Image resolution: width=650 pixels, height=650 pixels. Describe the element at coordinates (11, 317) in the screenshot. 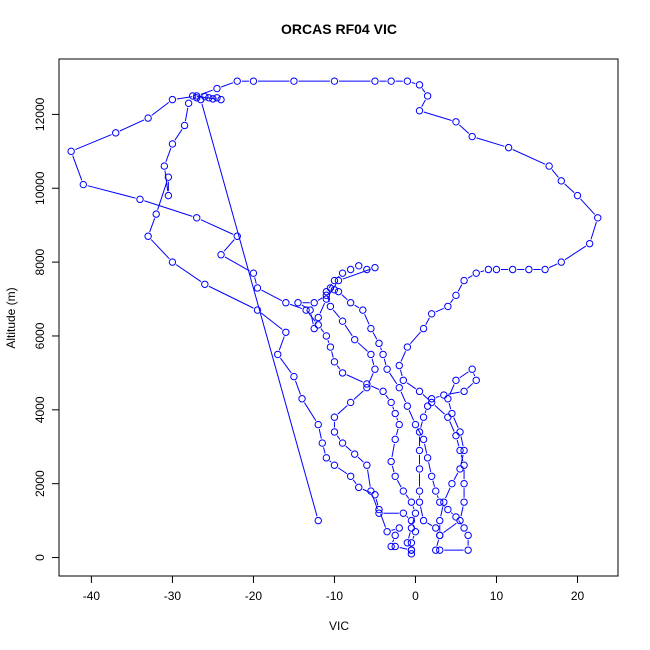

I see `y-axis-label: Altitude (m)` at that location.